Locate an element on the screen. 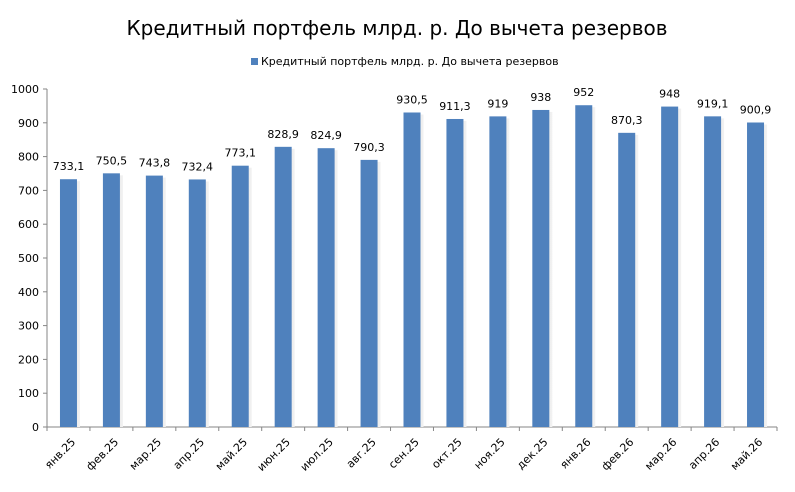  data-label: 773,1 is located at coordinates (240, 153).